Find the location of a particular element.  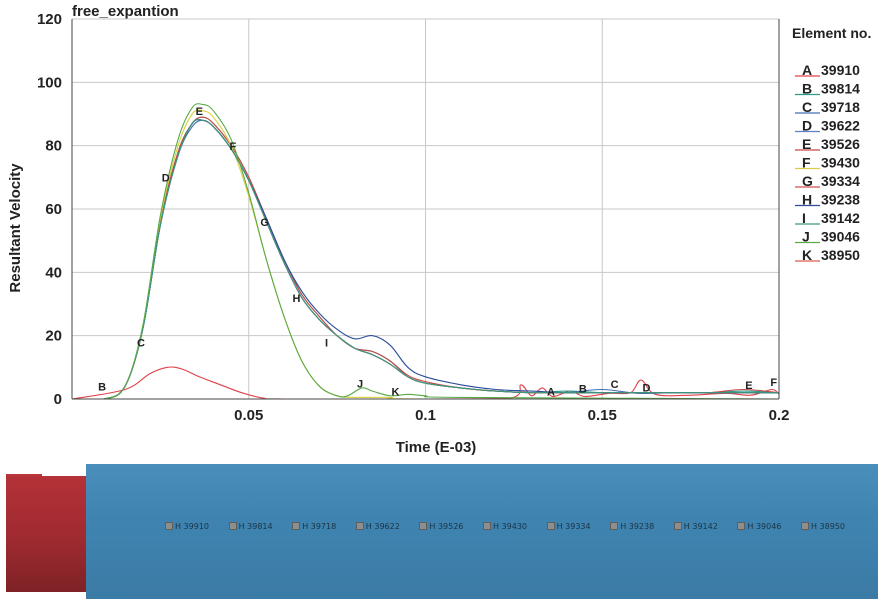

legend-letter: K is located at coordinates (807, 255).